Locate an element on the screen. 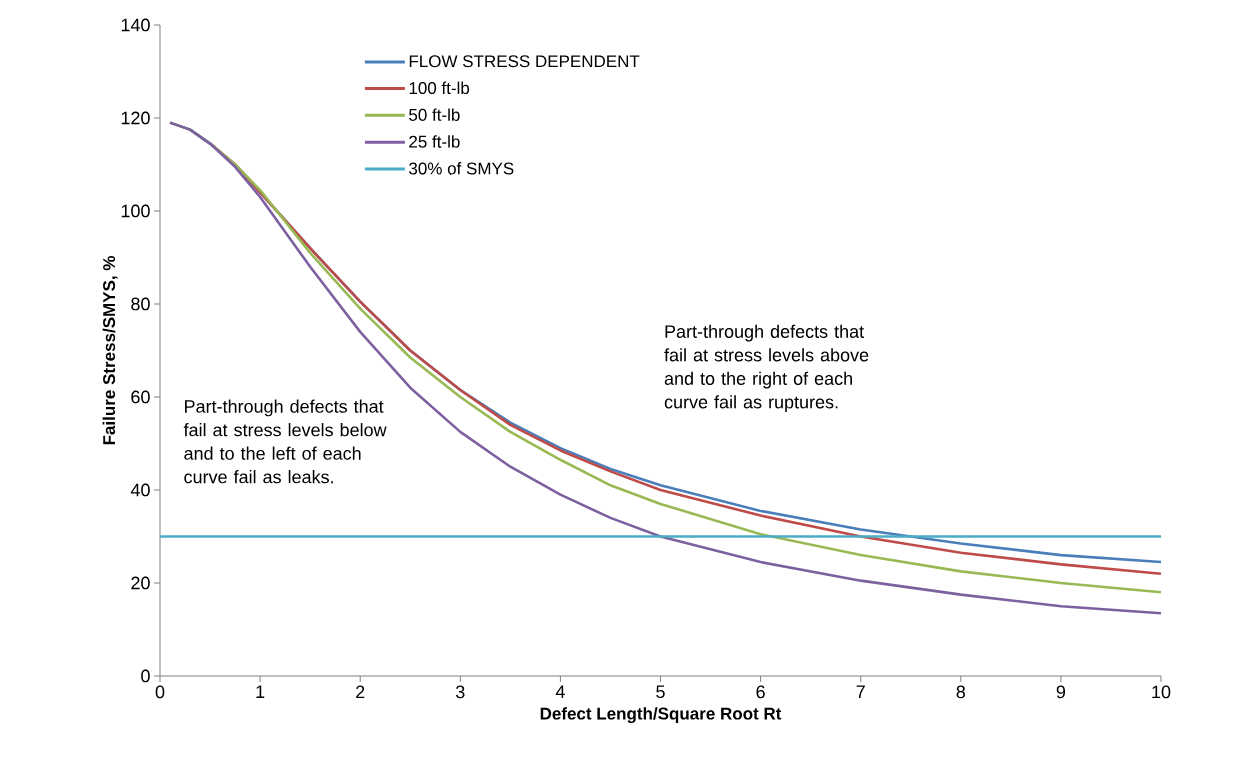 The width and height of the screenshot is (1244, 759). legend-label: FLOW STRESS DEPENDENT is located at coordinates (524, 61).